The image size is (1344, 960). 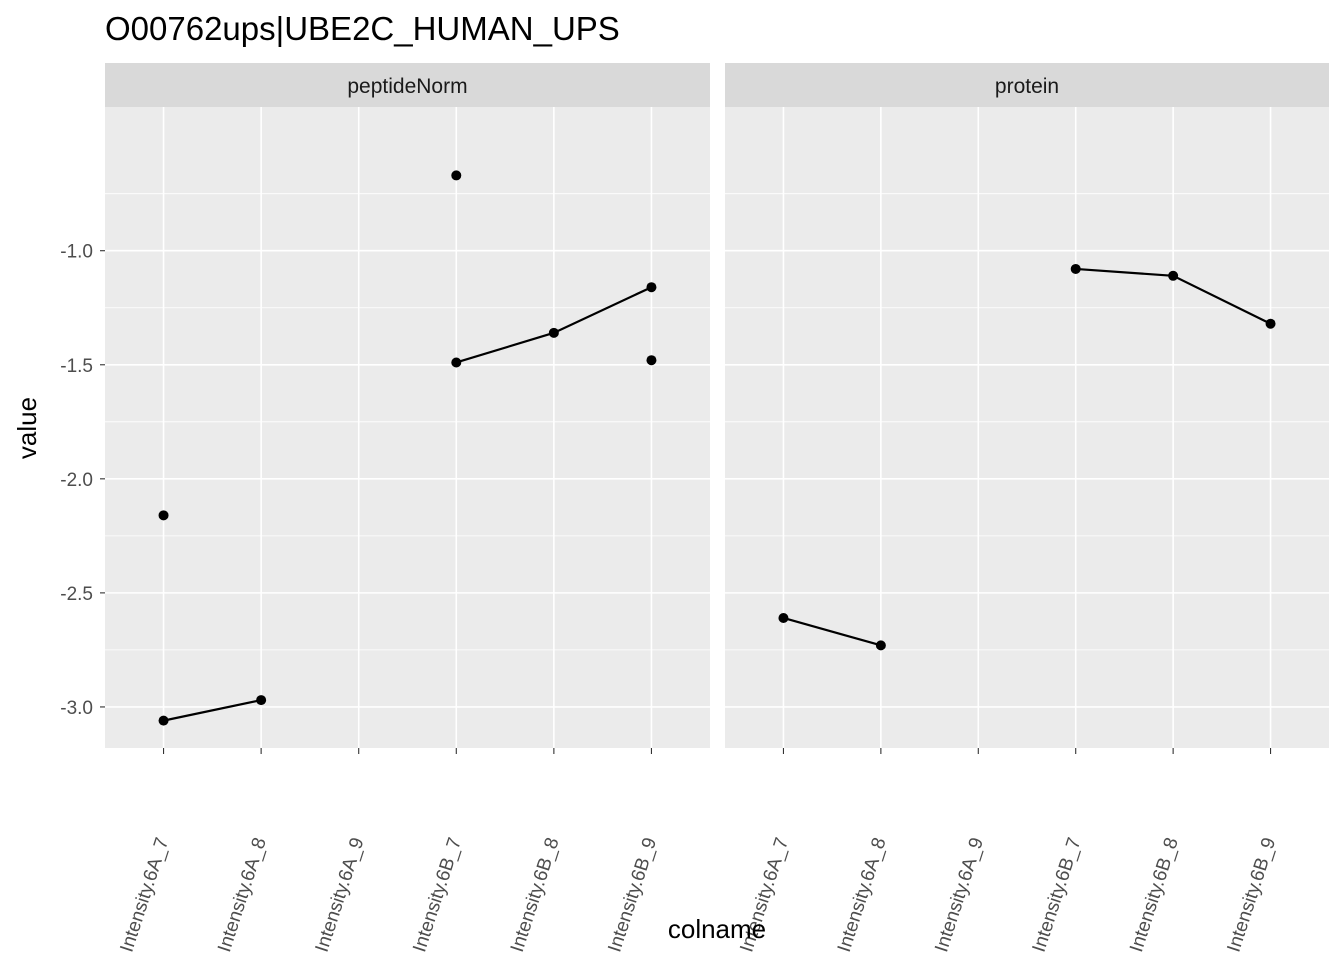 I want to click on y-tick-label: -2.5, so click(x=76, y=594).